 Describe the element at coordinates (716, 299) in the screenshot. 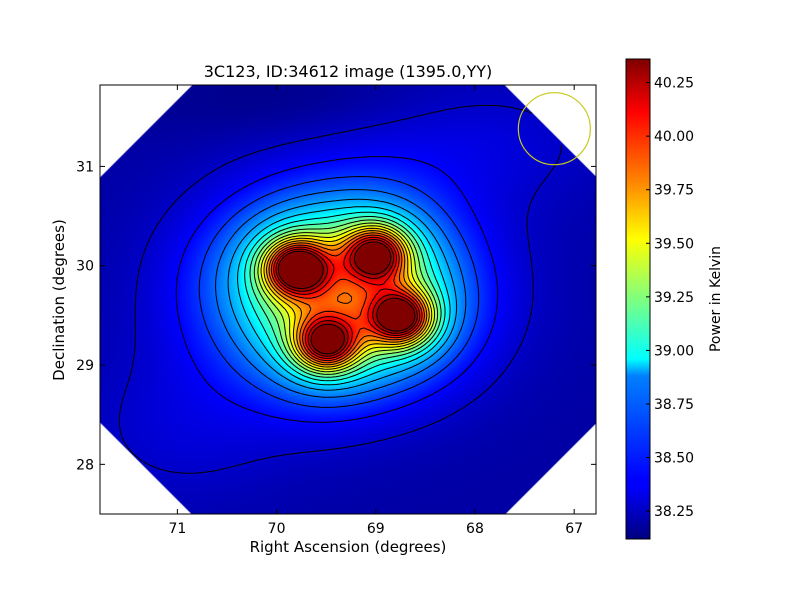

I see `colorbar-label: Power in Kelvin` at that location.